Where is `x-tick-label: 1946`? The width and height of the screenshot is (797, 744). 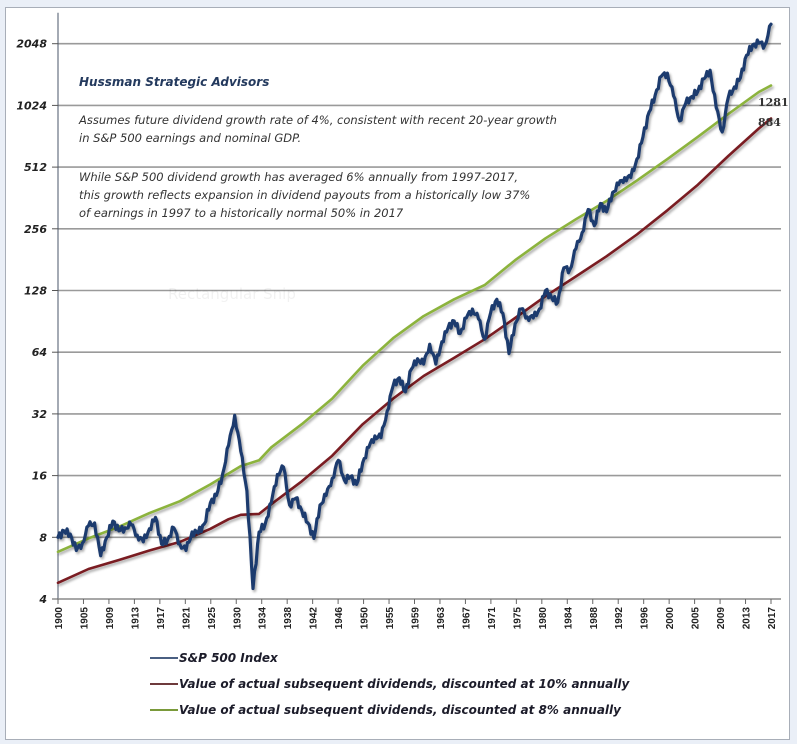
x-tick-label: 1946 is located at coordinates (339, 618).